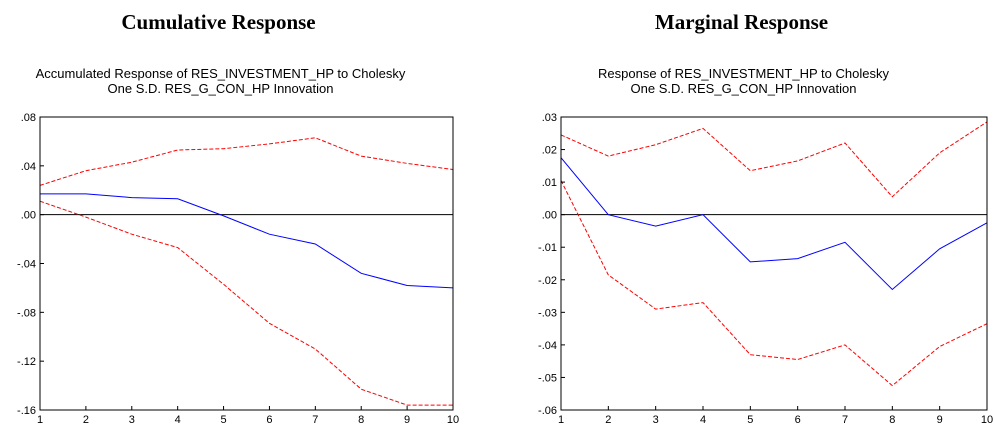 This screenshot has width=995, height=436. Describe the element at coordinates (549, 118) in the screenshot. I see `y-tick-label: .03` at that location.